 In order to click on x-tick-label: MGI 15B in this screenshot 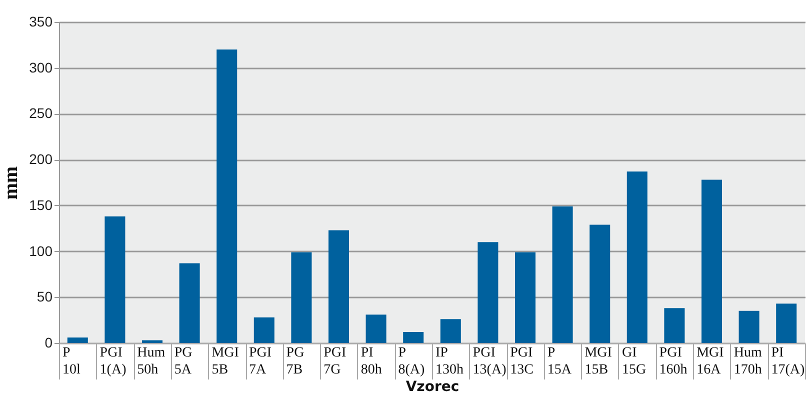, I will do `click(598, 362)`.